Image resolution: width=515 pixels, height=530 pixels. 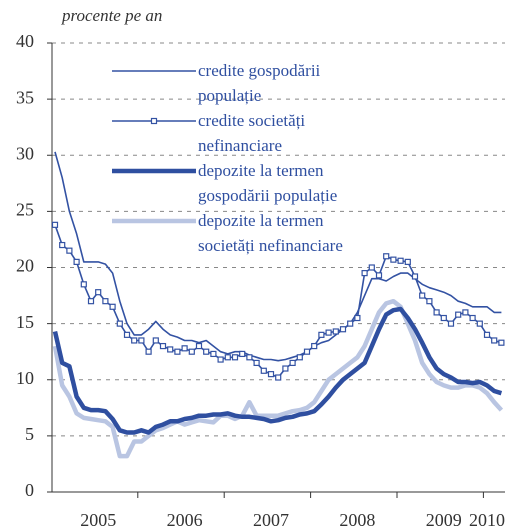 I want to click on y-tick-label: 0, so click(x=29, y=490).